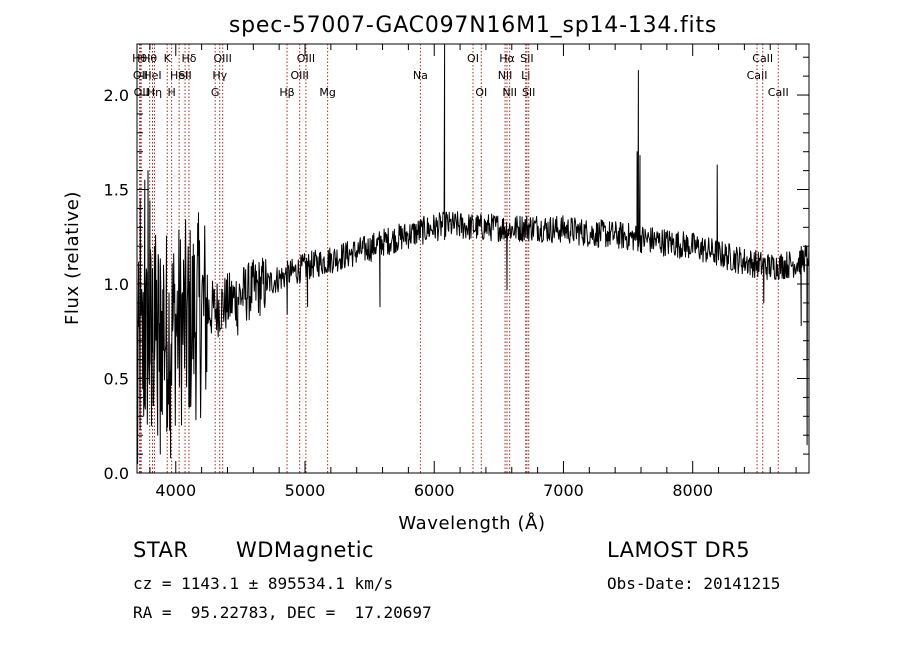 This screenshot has width=900, height=649. I want to click on line-marker-label: H, so click(171, 92).